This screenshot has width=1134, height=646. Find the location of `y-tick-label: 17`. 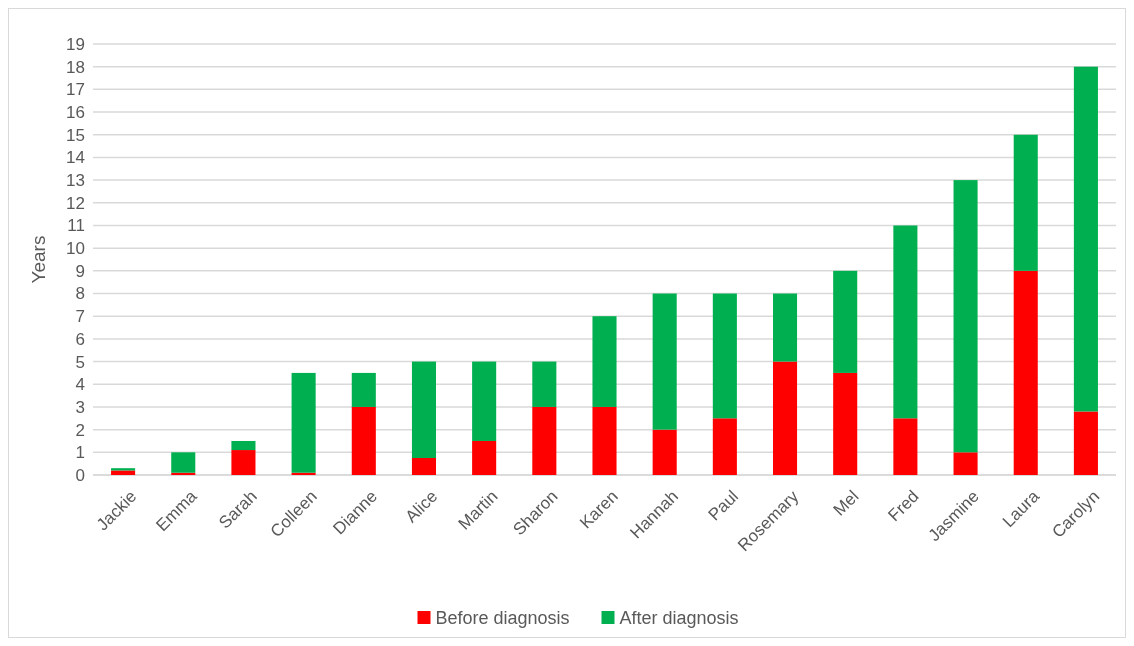

y-tick-label: 17 is located at coordinates (75, 90).